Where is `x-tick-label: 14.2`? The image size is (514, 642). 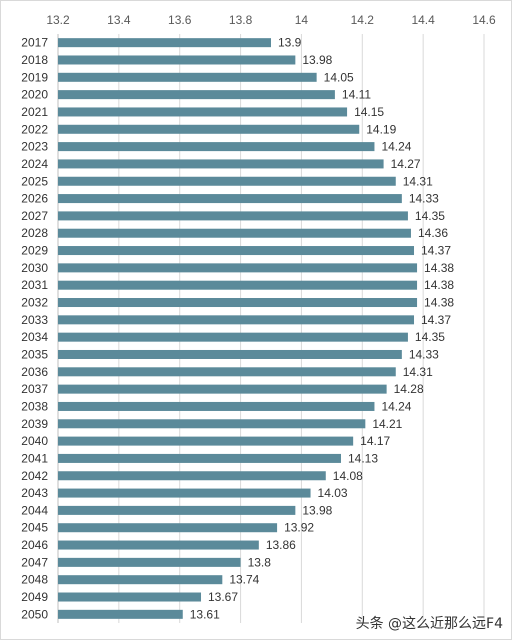 x-tick-label: 14.2 is located at coordinates (363, 20).